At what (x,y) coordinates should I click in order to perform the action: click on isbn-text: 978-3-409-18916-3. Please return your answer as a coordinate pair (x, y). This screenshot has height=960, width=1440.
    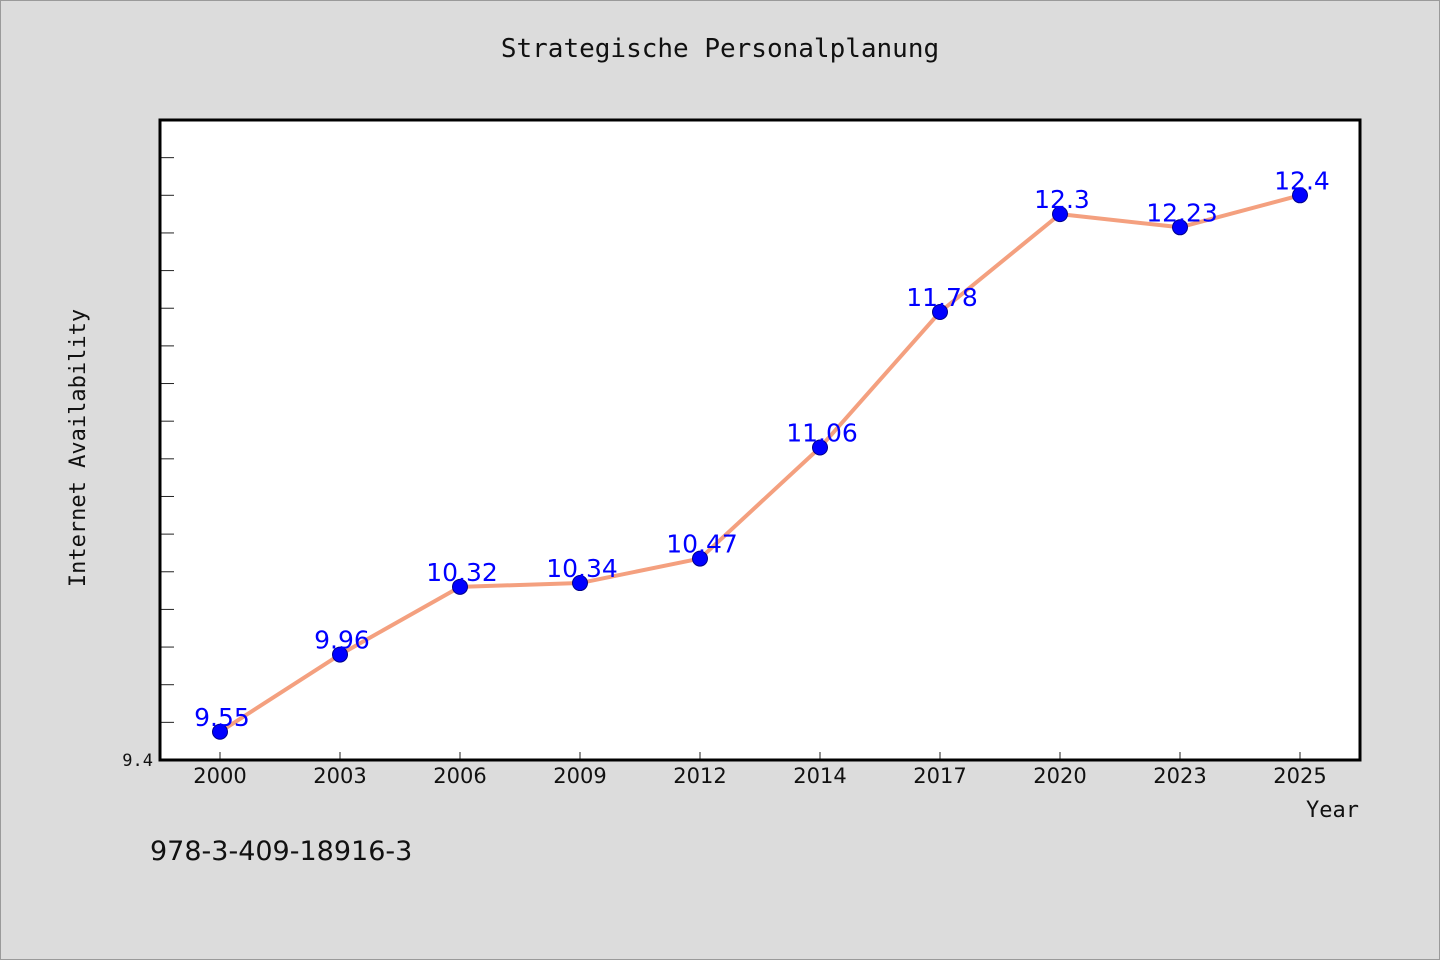
    Looking at the image, I should click on (281, 851).